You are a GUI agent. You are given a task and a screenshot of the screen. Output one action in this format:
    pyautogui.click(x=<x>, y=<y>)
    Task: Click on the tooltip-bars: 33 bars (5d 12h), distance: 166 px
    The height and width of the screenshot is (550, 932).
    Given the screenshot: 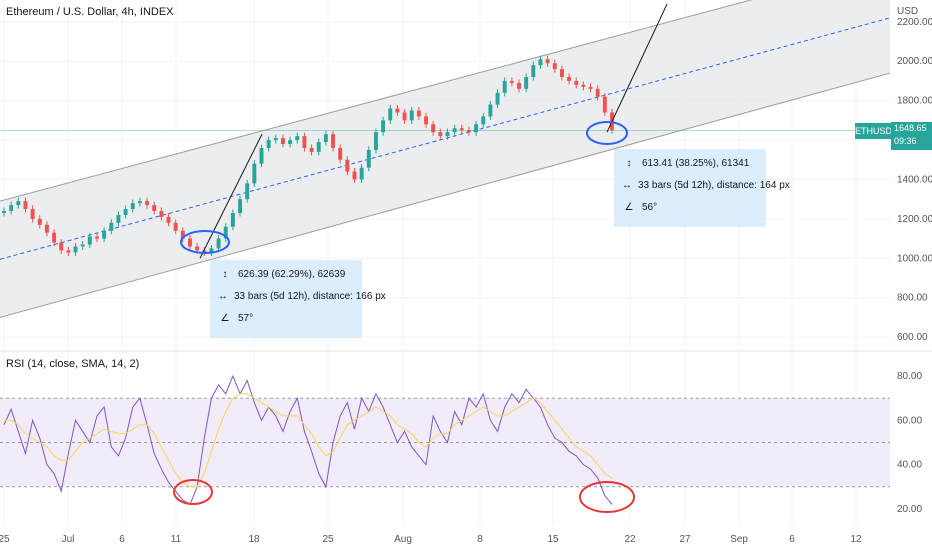 What is the action you would take?
    pyautogui.click(x=310, y=296)
    